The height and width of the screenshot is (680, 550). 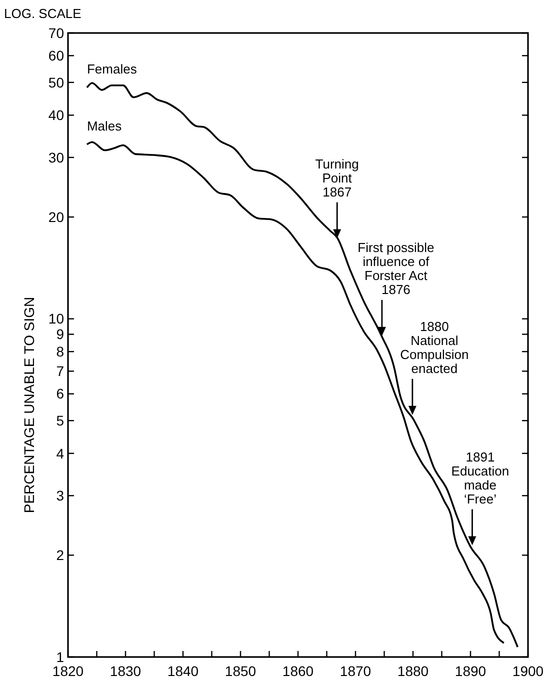 What do you see at coordinates (60, 394) in the screenshot?
I see `y-tick-label: 6` at bounding box center [60, 394].